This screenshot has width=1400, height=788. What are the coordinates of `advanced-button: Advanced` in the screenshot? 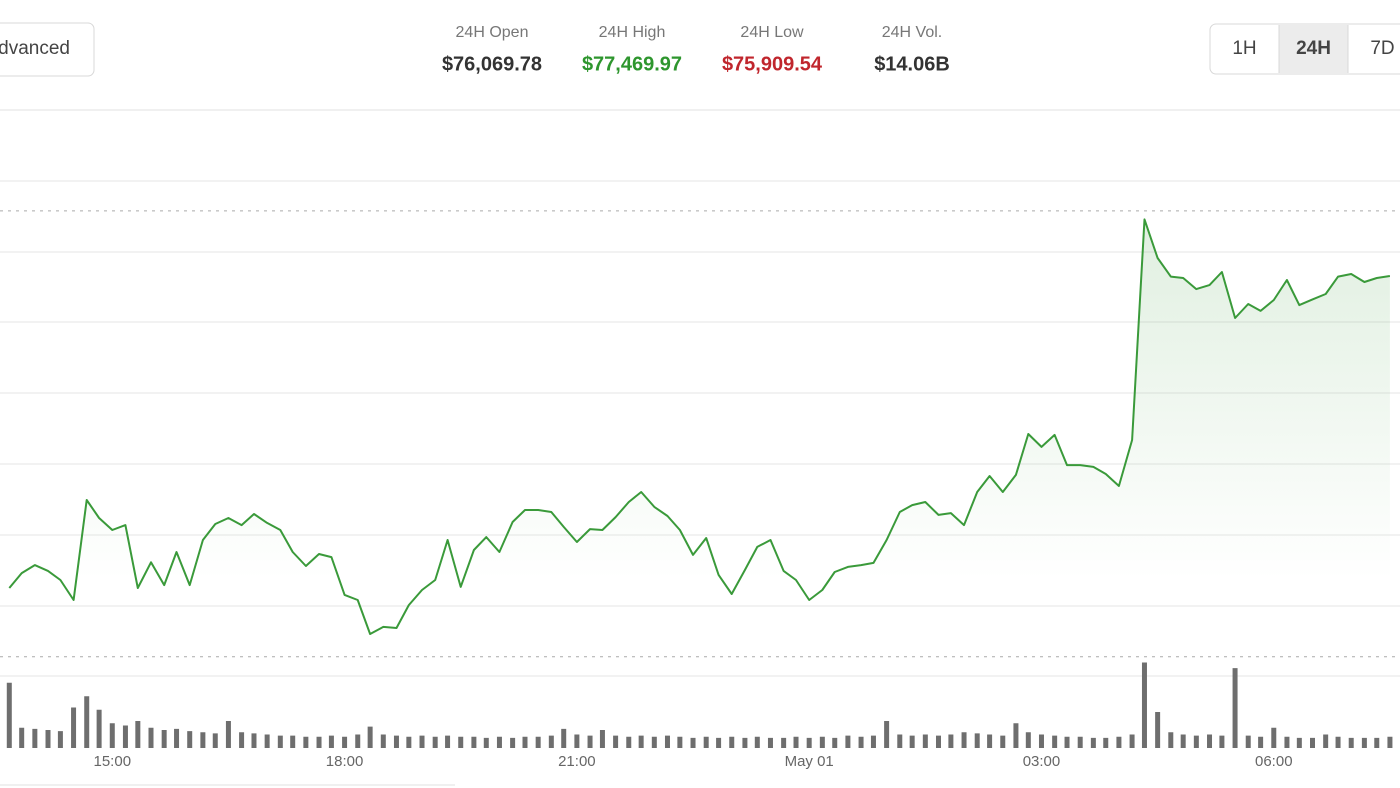 It's located at (47, 49).